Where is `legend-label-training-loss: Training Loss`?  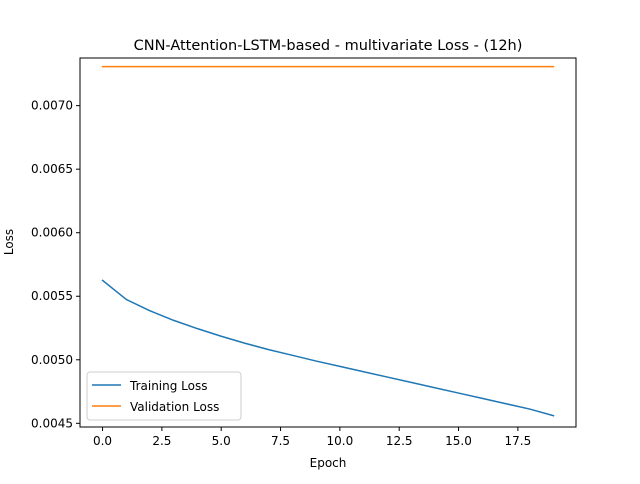 legend-label-training-loss: Training Loss is located at coordinates (168, 386).